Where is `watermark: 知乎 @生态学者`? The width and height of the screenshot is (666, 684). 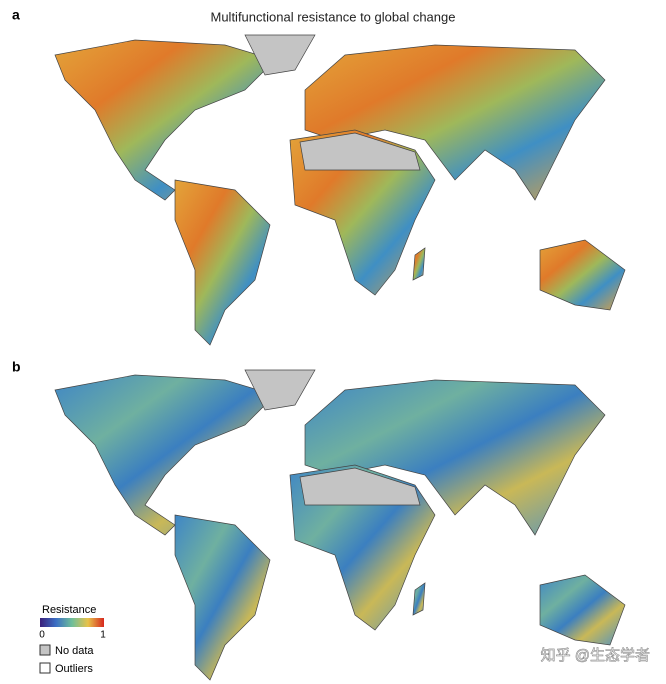
watermark: 知乎 @生态学者 is located at coordinates (595, 655).